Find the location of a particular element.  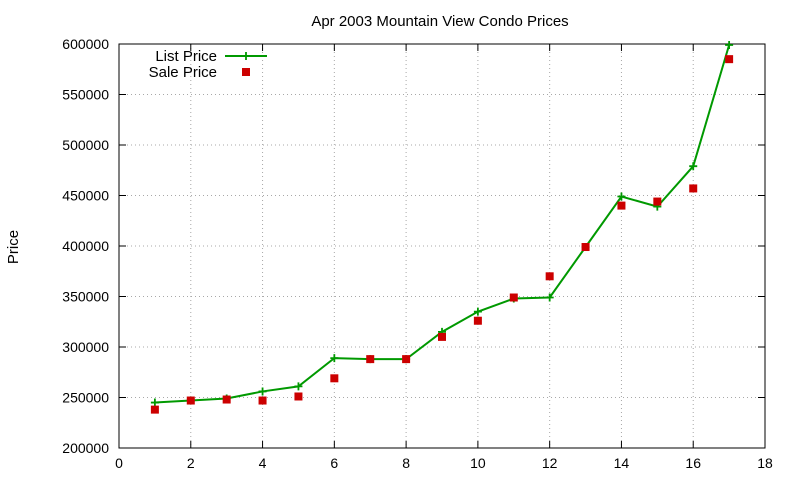

x-tick-label: 14 is located at coordinates (622, 463).